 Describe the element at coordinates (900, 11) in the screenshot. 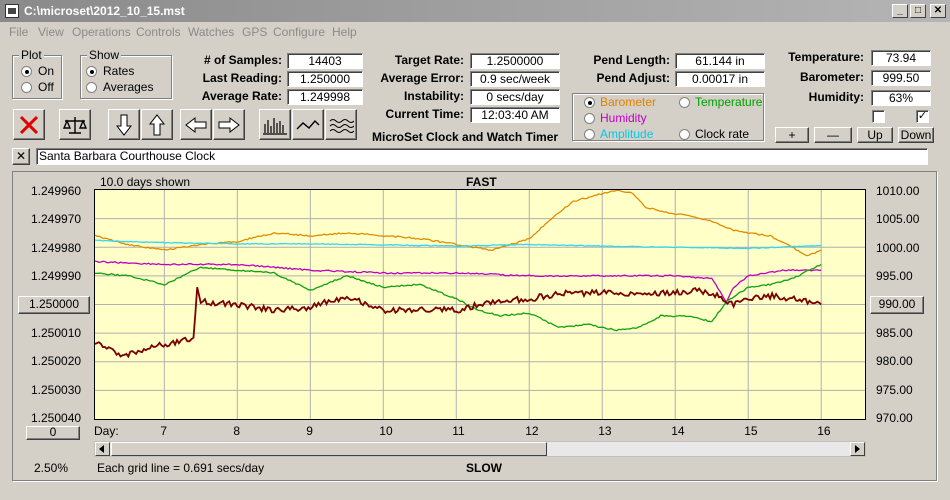

I see `minimize-button: _` at that location.